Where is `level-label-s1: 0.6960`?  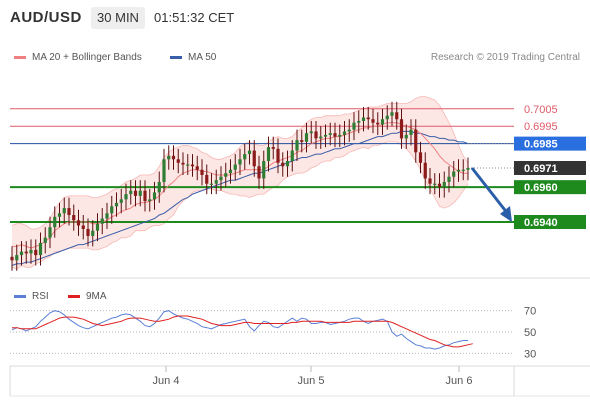
level-label-s1: 0.6960 is located at coordinates (541, 188).